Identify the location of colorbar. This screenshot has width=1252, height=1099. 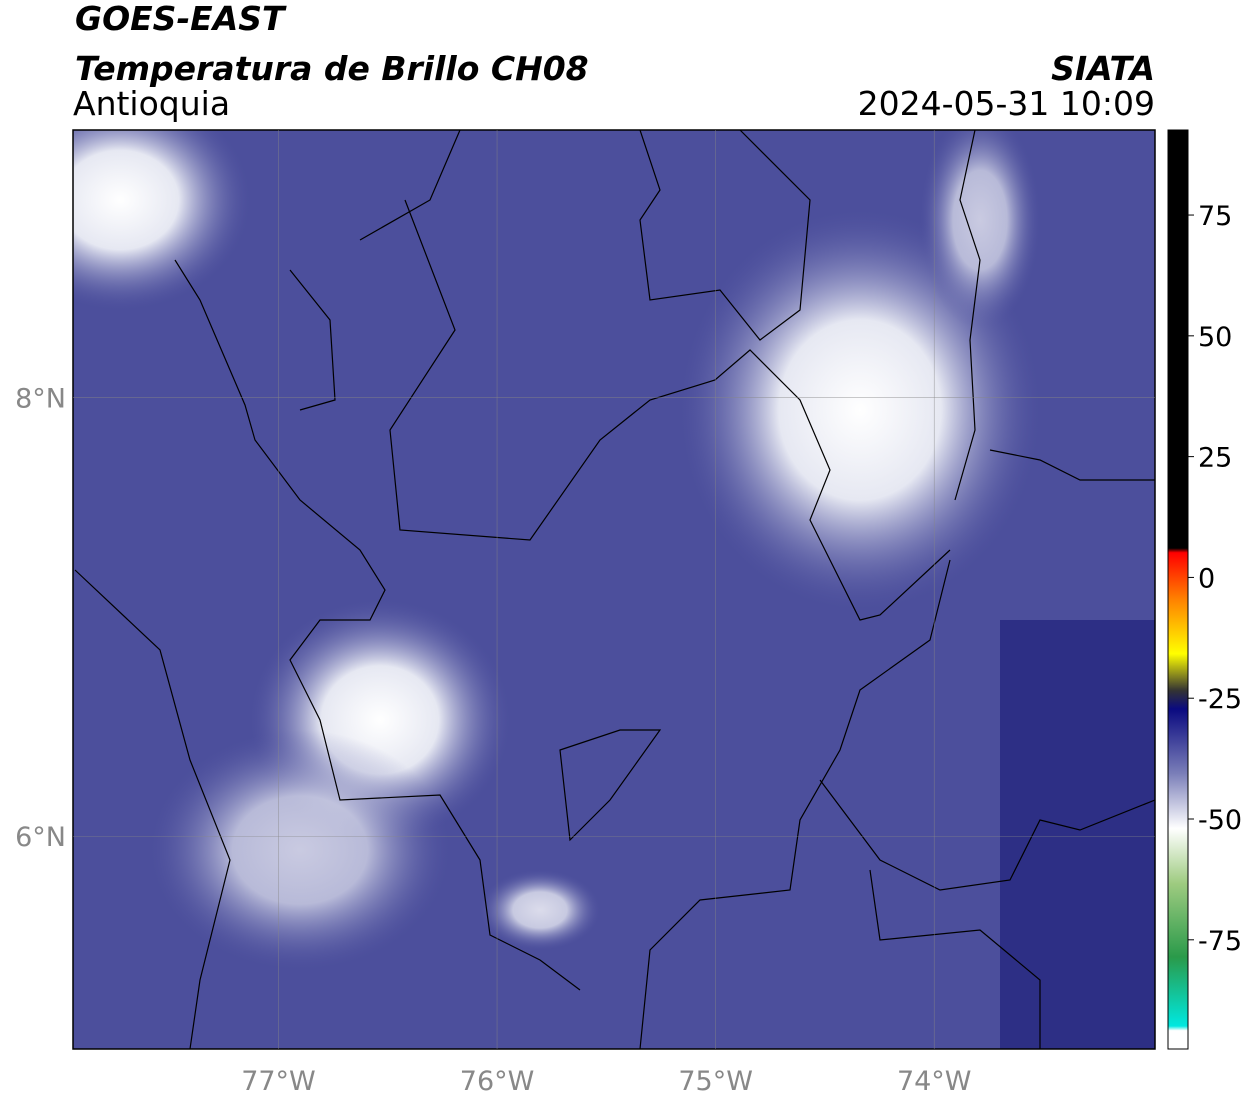
(1178, 589).